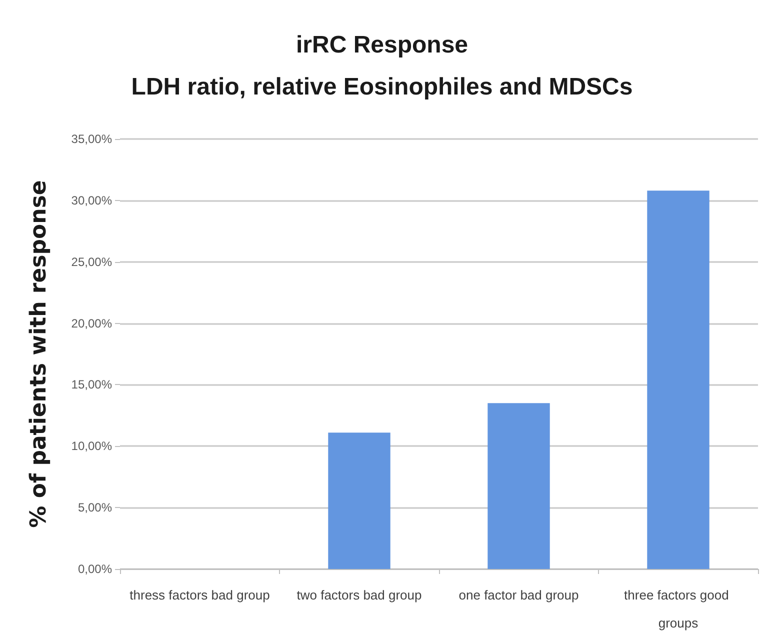  What do you see at coordinates (200, 595) in the screenshot?
I see `x-tick-label: thress factors bad group` at bounding box center [200, 595].